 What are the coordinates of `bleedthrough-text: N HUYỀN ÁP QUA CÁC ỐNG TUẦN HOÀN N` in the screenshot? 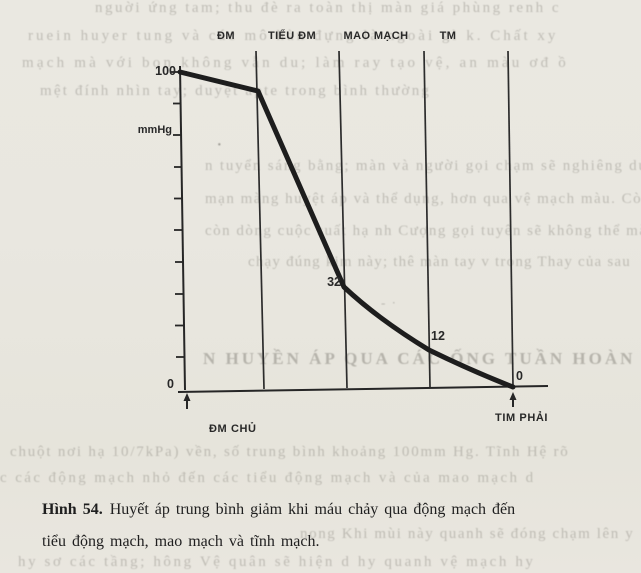 It's located at (422, 358).